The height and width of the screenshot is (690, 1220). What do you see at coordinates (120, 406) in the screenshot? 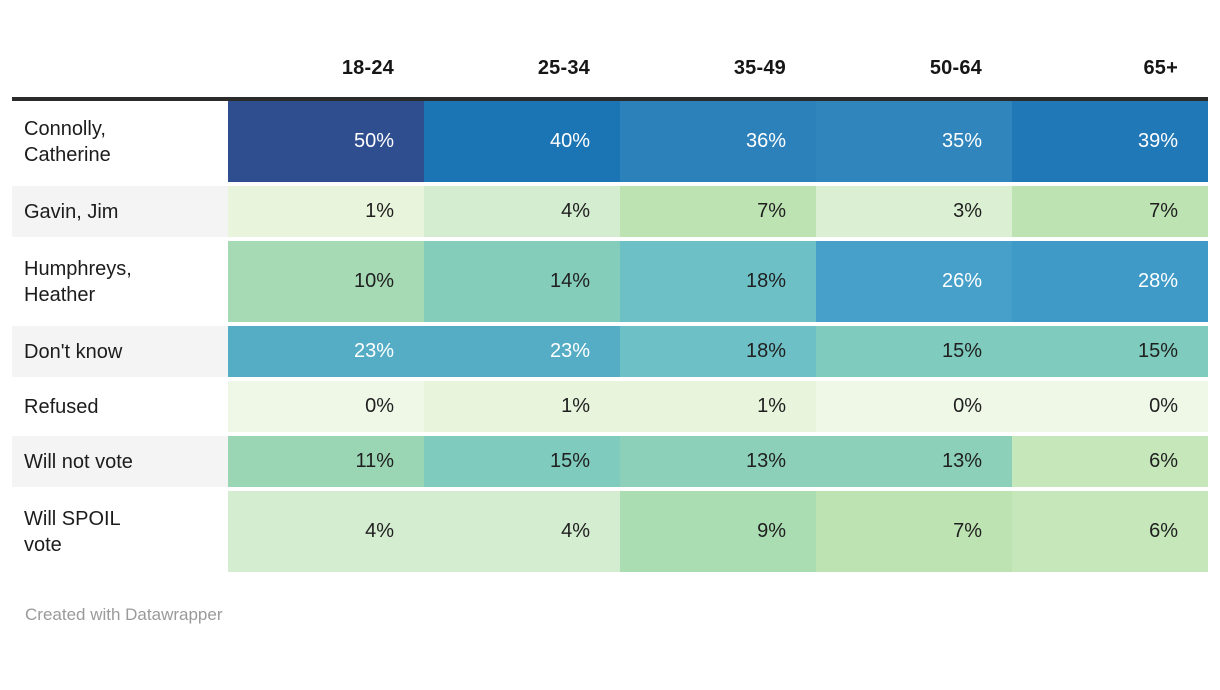
I see `row-label: Refused` at bounding box center [120, 406].